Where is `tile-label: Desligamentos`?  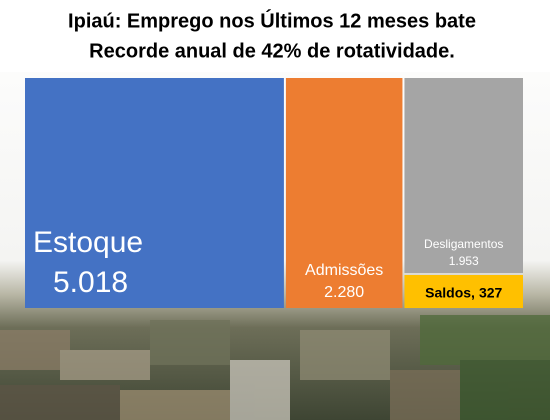
tile-label: Desligamentos is located at coordinates (463, 244).